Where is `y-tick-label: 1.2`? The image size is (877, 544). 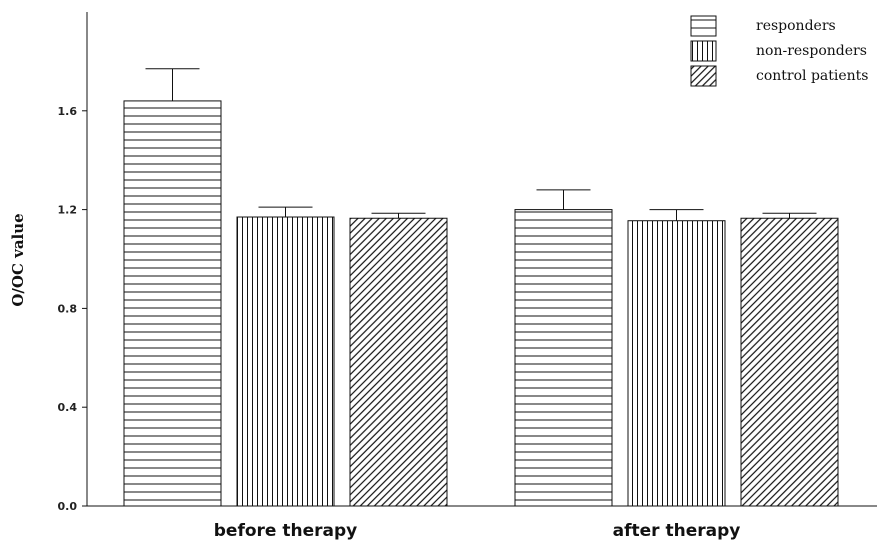
y-tick-label: 1.2 is located at coordinates (68, 210).